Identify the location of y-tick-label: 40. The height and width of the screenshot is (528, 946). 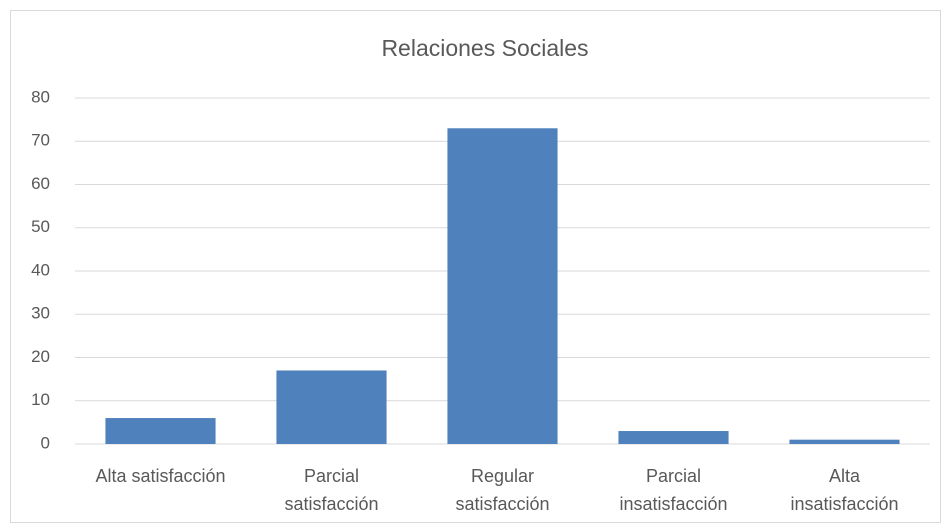
(40, 269).